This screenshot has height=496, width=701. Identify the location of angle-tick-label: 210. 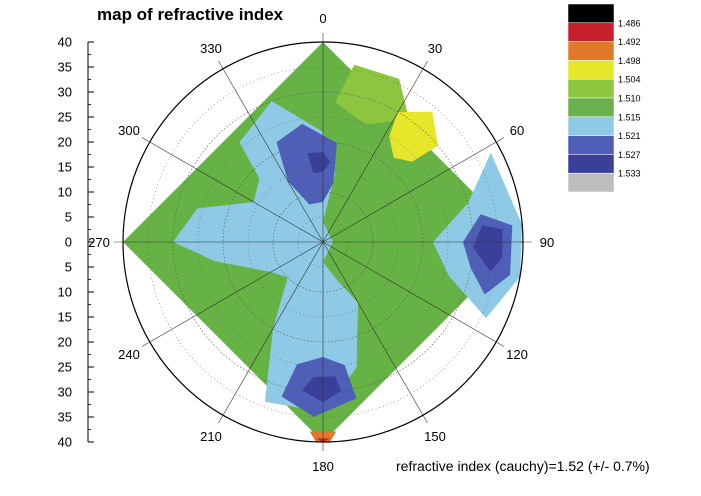
(211, 436).